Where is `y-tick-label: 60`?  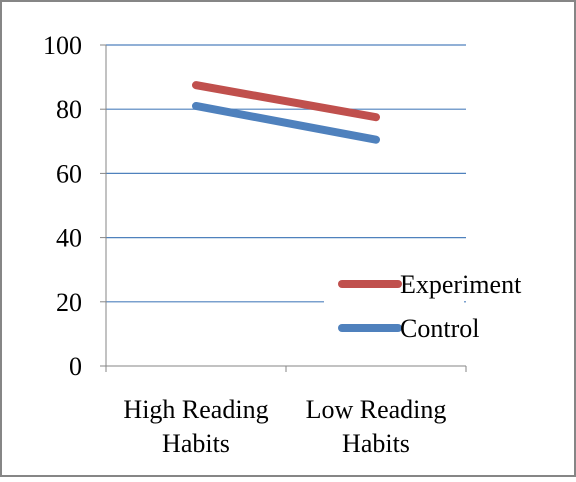 y-tick-label: 60 is located at coordinates (69, 173).